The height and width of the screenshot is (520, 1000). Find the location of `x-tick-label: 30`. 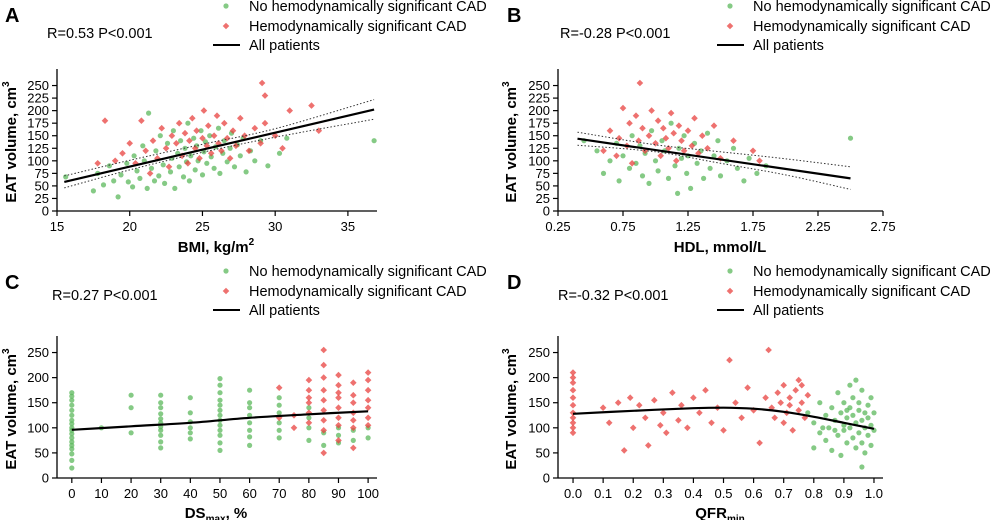

x-tick-label: 30 is located at coordinates (160, 493).